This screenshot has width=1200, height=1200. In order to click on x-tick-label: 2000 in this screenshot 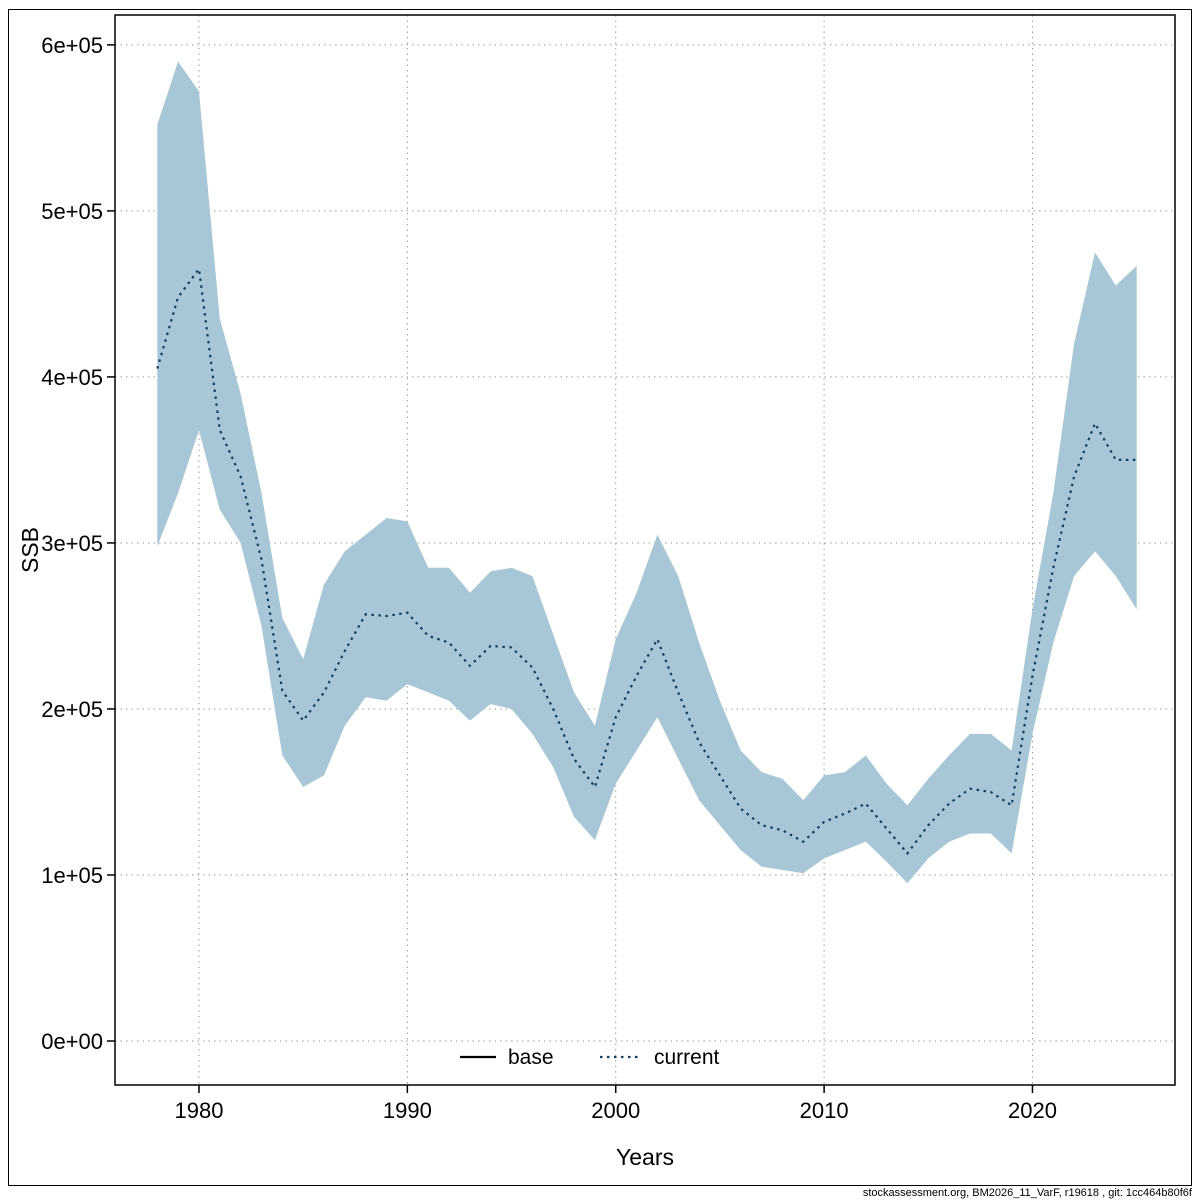, I will do `click(615, 1110)`.